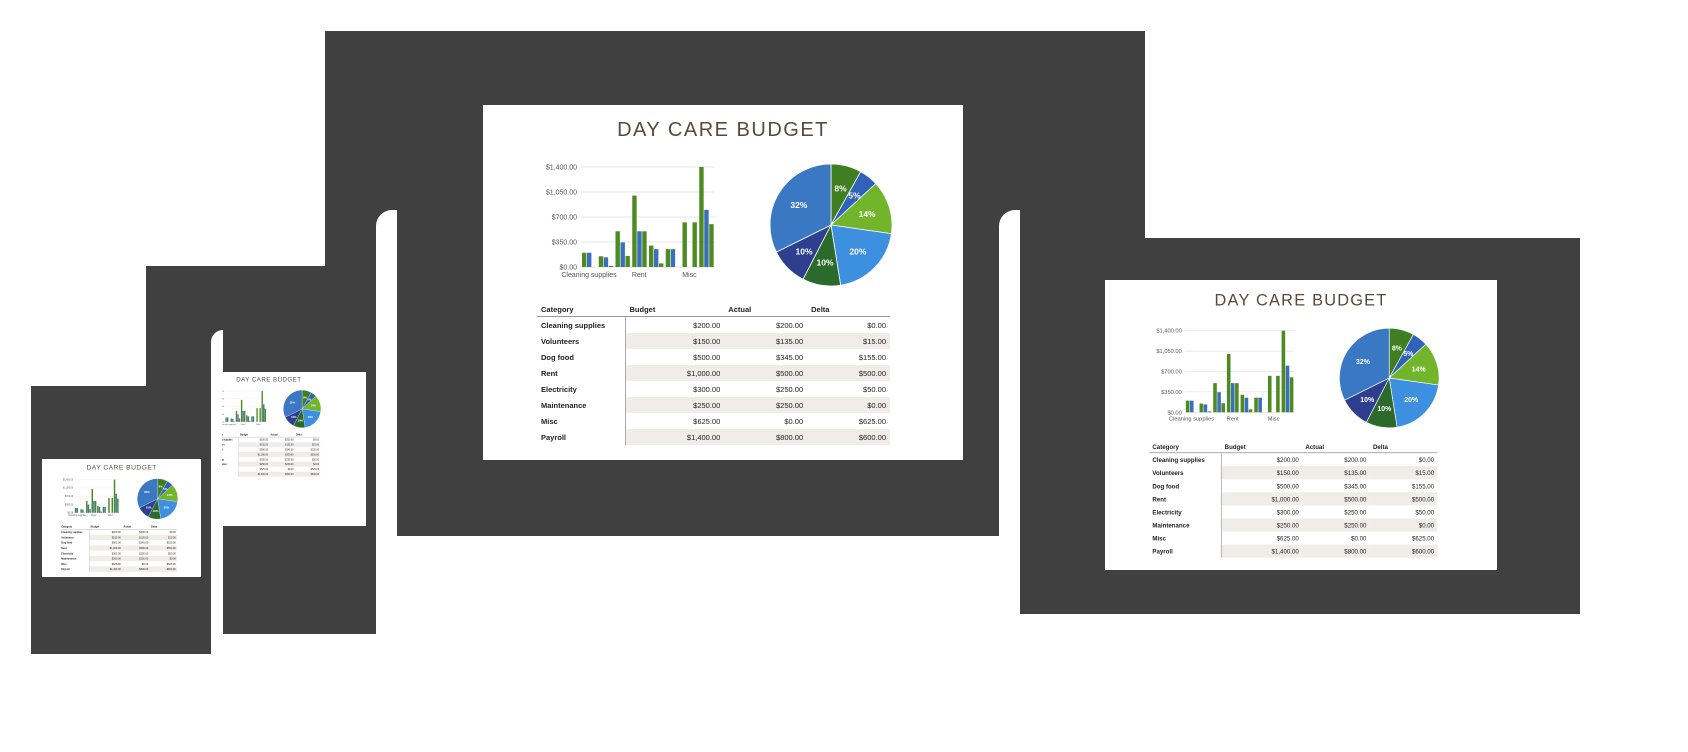  Describe the element at coordinates (675, 405) in the screenshot. I see `cell-budget: $250.00` at that location.